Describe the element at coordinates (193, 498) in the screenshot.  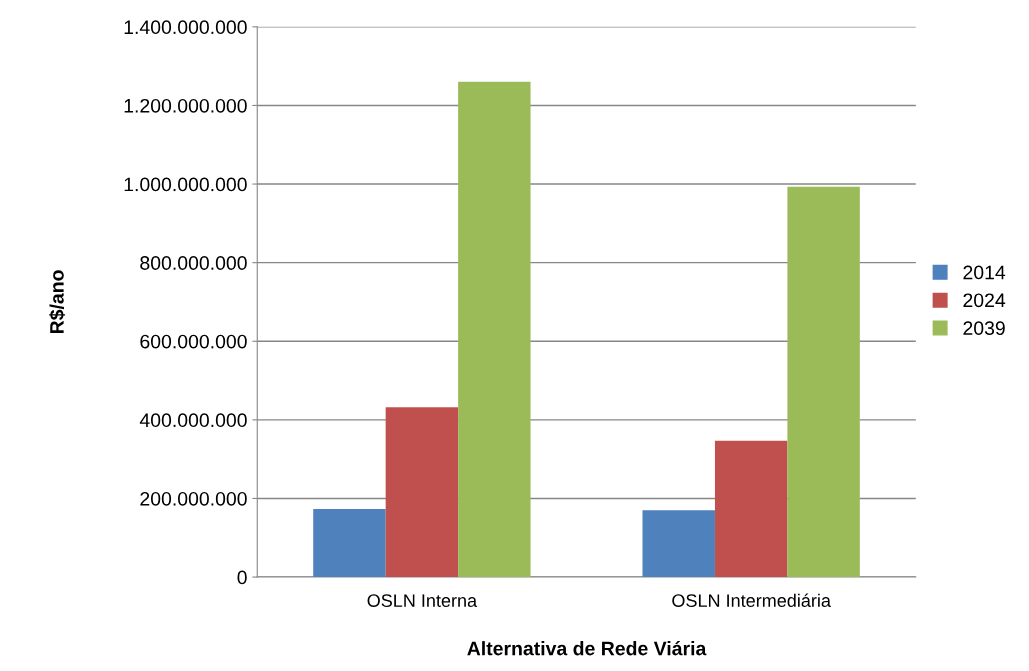
I see `y-tick-label: 200.000.000` at that location.